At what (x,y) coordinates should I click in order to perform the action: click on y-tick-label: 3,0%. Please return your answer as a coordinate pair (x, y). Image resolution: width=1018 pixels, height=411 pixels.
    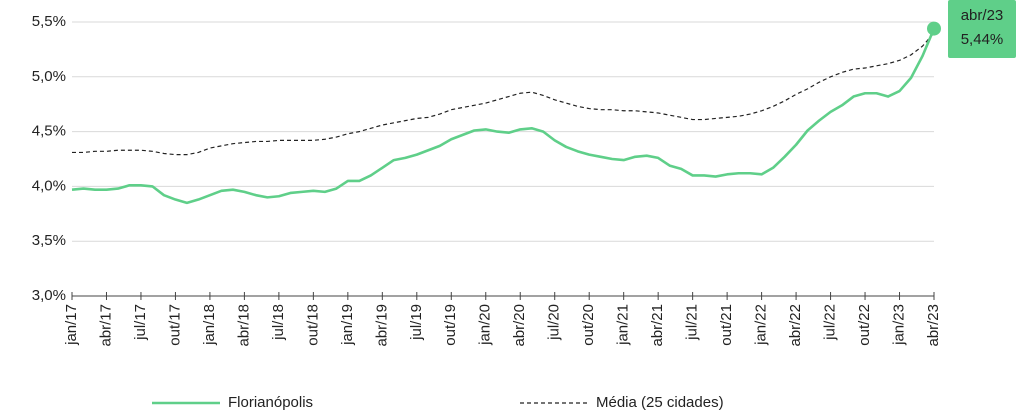
    Looking at the image, I should click on (49, 295).